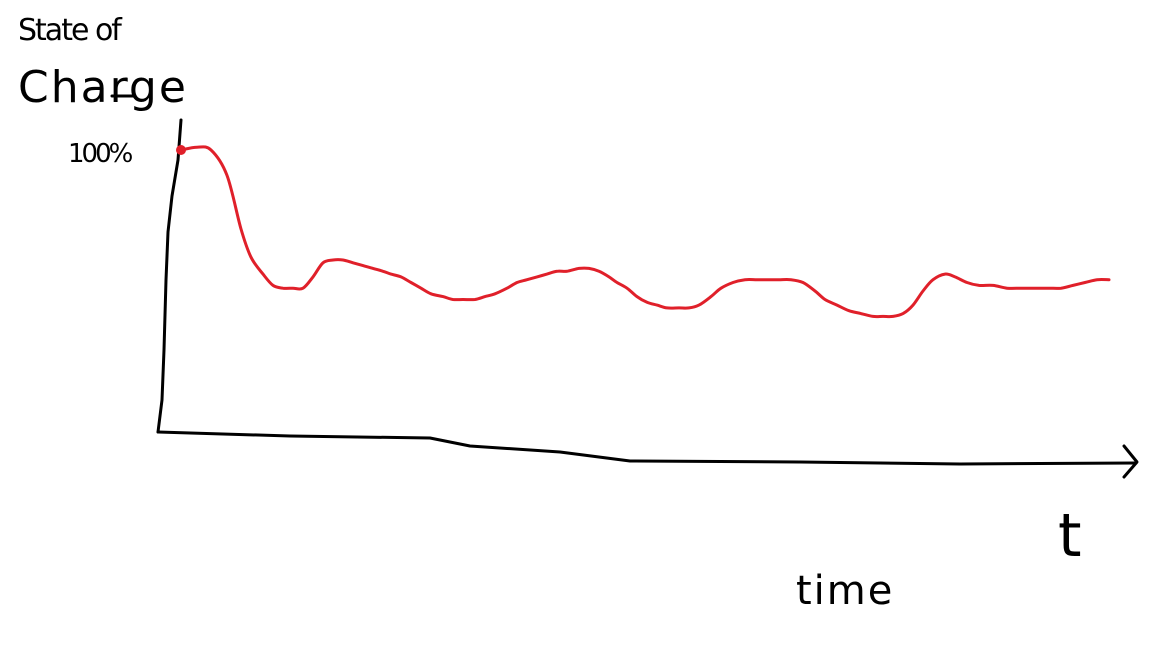 The width and height of the screenshot is (1152, 648). What do you see at coordinates (100, 154) in the screenshot?
I see `y-tick-label-100: 100%` at bounding box center [100, 154].